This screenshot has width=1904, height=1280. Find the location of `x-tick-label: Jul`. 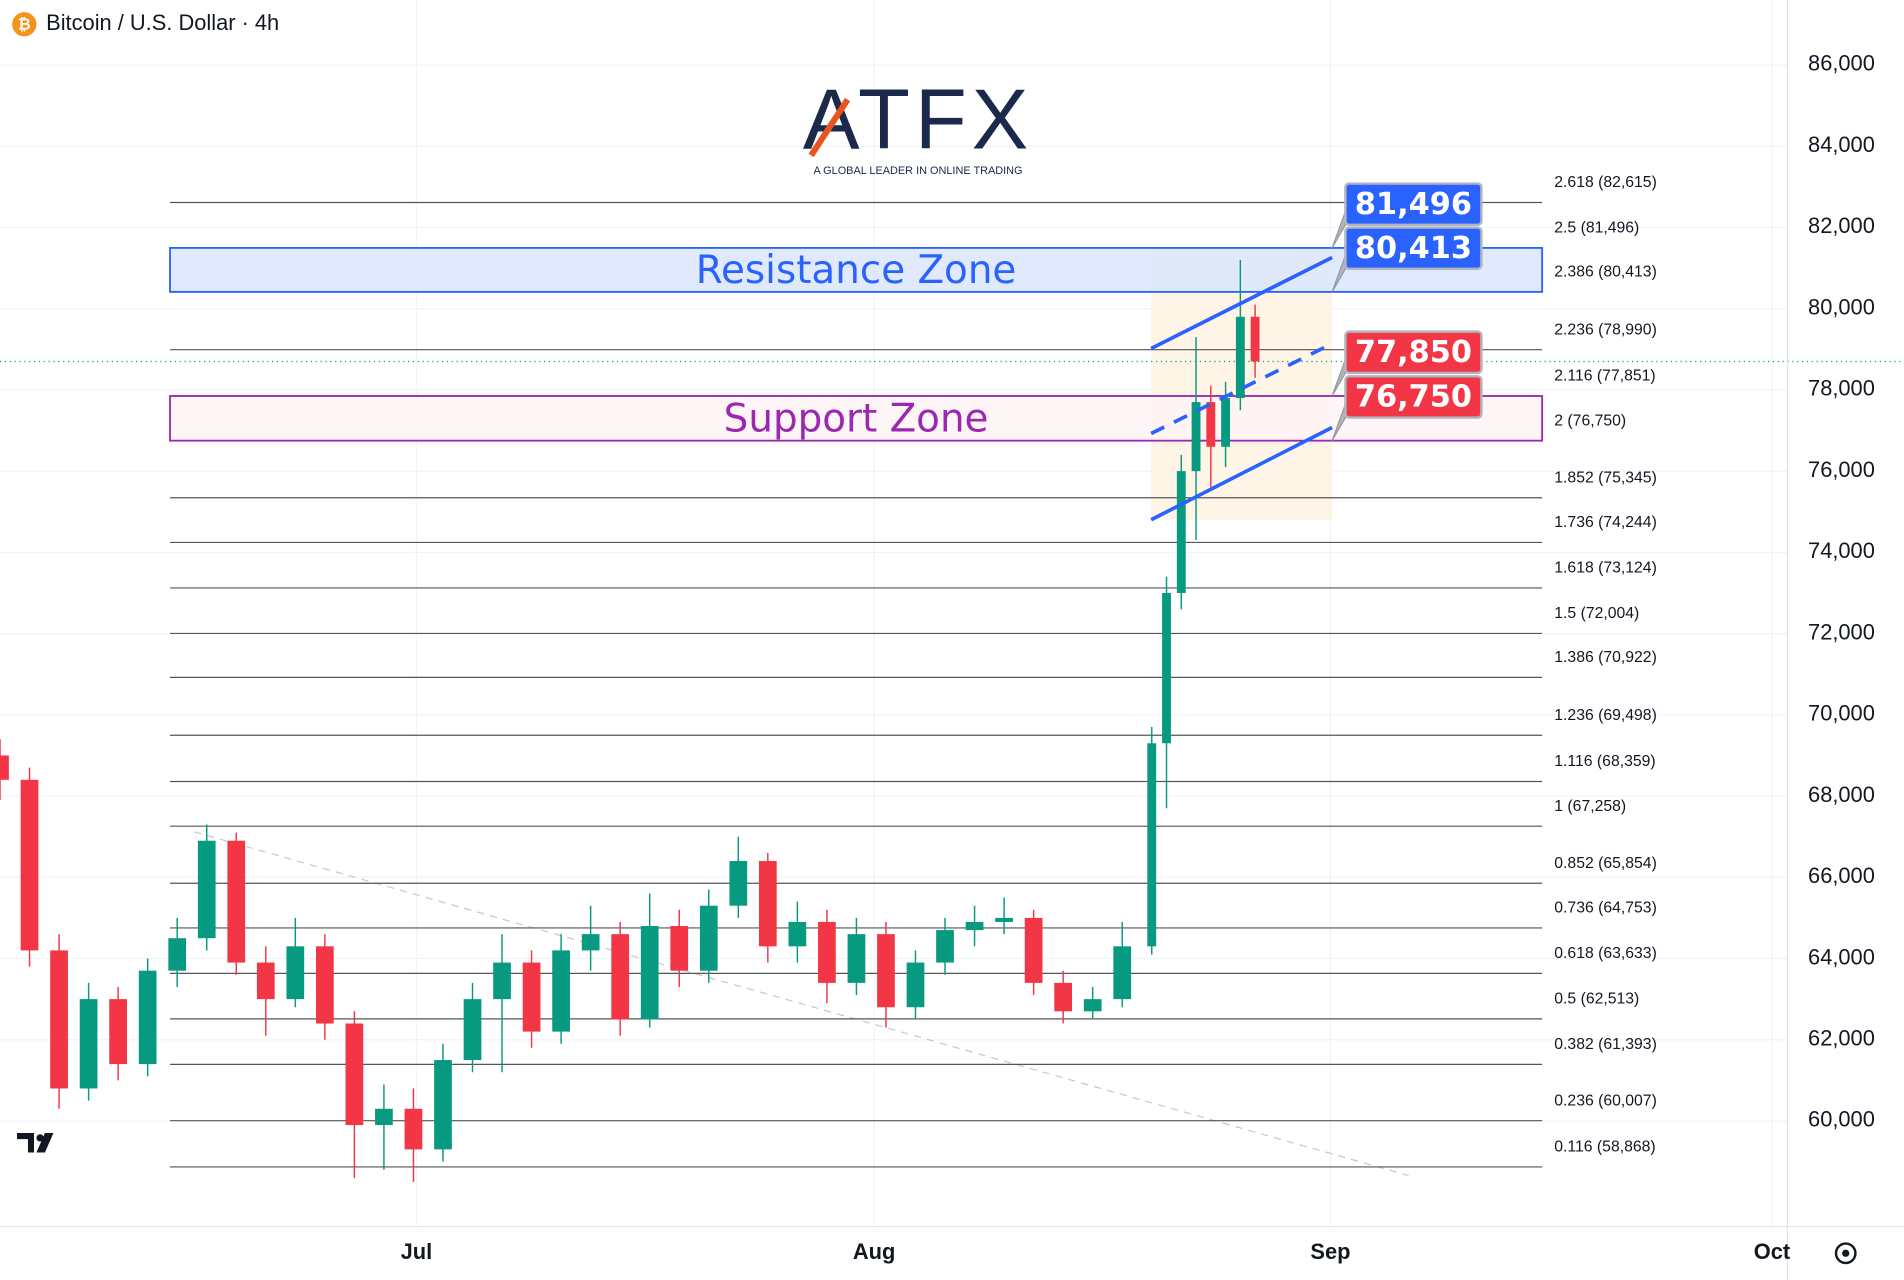

x-tick-label: Jul is located at coordinates (417, 1251).